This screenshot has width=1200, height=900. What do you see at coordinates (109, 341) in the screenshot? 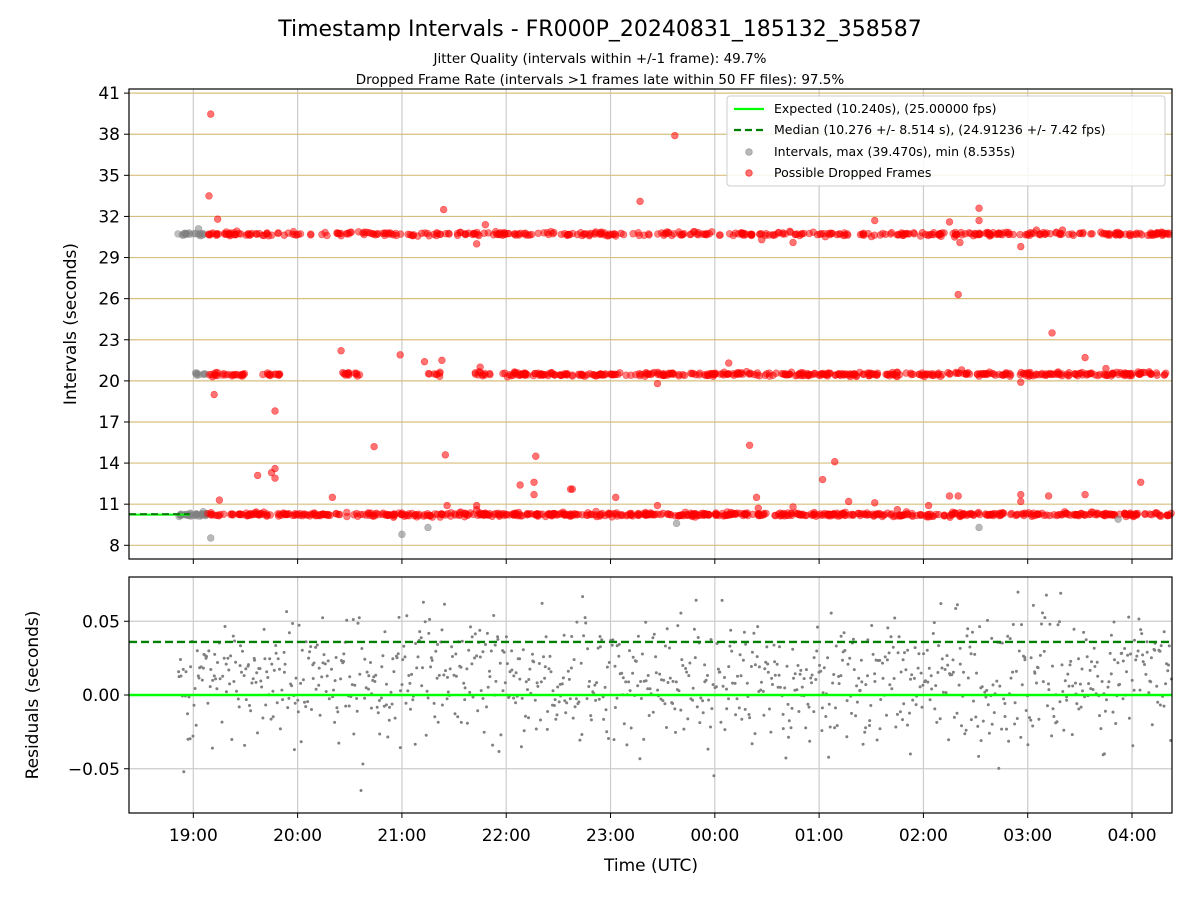
I see `y-tick-label: 23` at bounding box center [109, 341].